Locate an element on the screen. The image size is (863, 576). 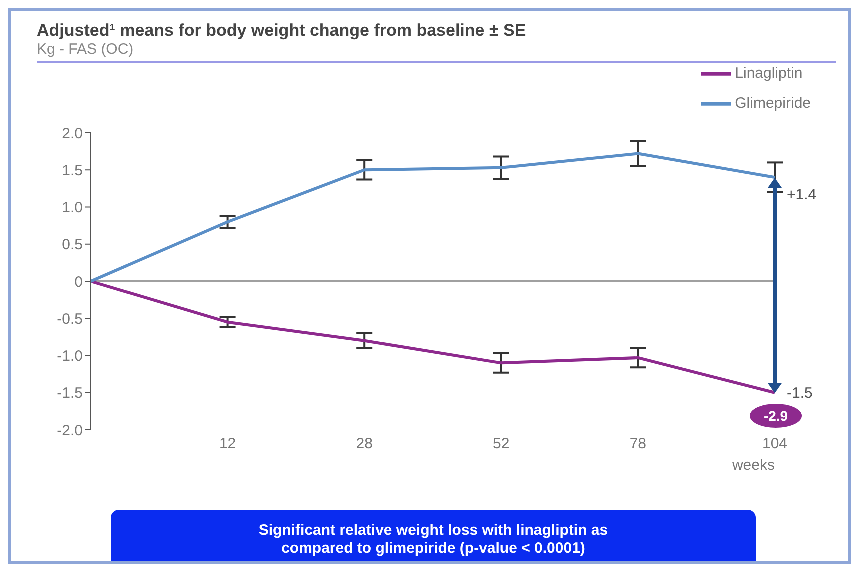
annotation: -1.5 is located at coordinates (800, 393).